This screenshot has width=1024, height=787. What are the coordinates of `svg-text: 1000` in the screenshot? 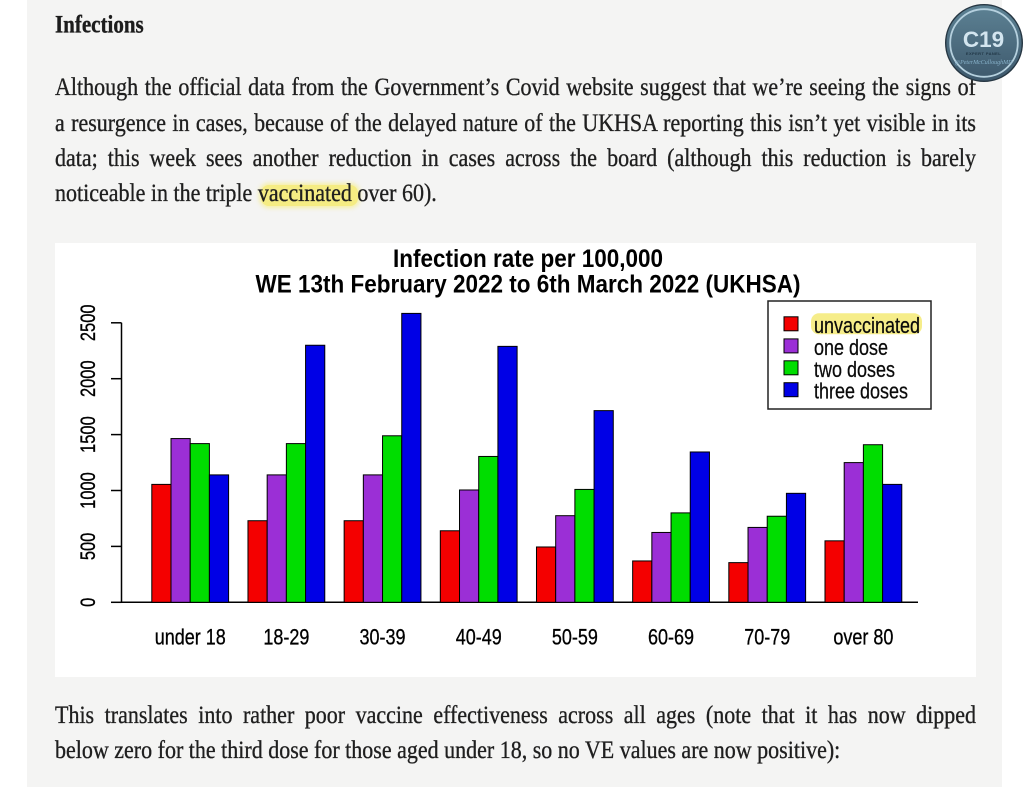 It's located at (88, 490).